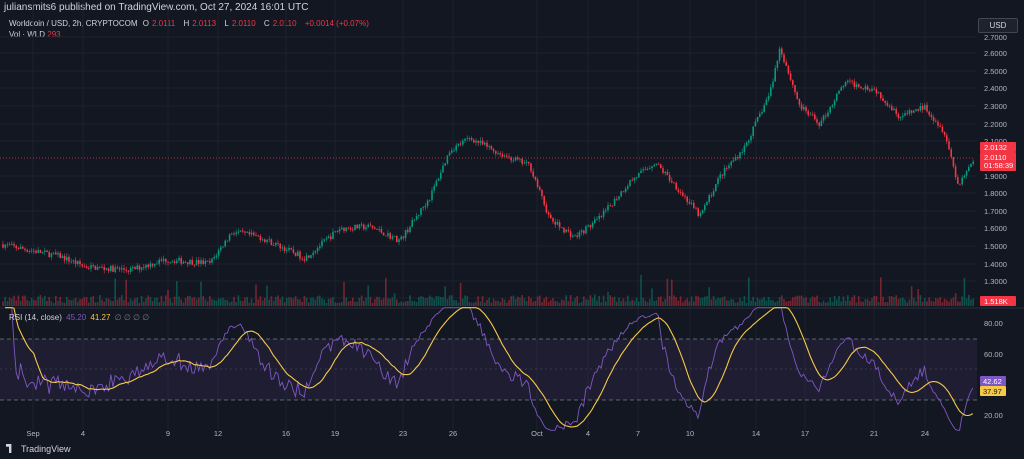  What do you see at coordinates (993, 369) in the screenshot?
I see `rsi-scale: 80.00 60.00 20.00` at bounding box center [993, 369].